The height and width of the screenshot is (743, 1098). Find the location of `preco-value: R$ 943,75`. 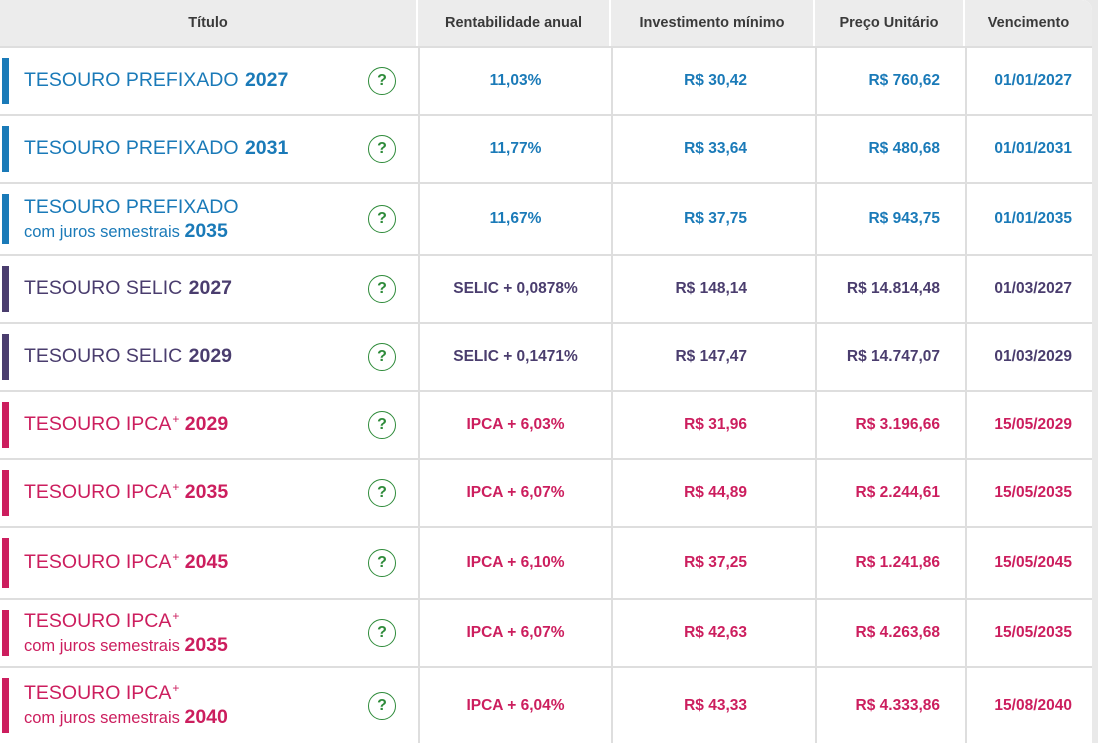

preco-value: R$ 943,75 is located at coordinates (890, 219).